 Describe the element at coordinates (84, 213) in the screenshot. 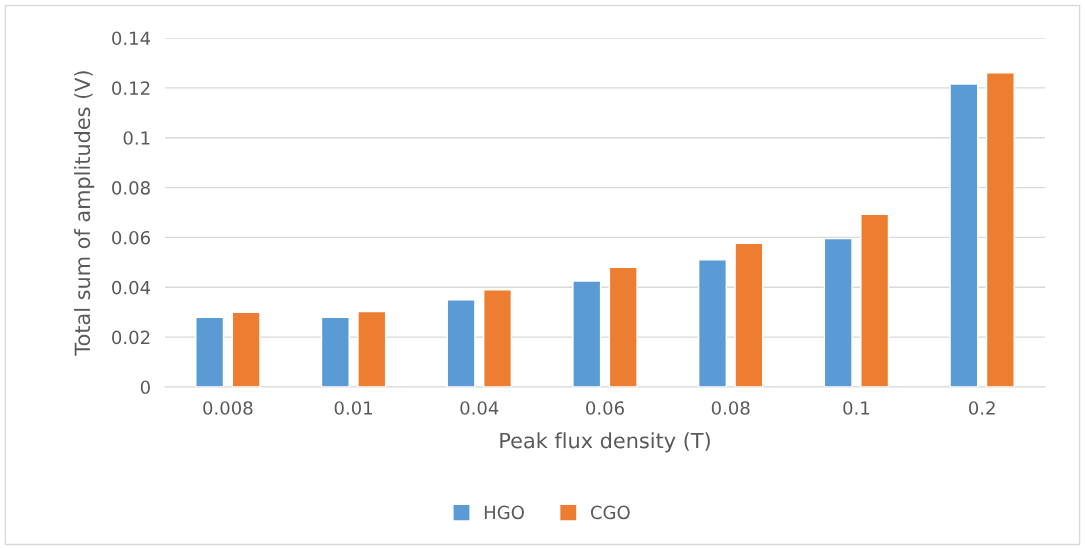

I see `y-axis-title: Total sum of amplitudes (V)` at that location.